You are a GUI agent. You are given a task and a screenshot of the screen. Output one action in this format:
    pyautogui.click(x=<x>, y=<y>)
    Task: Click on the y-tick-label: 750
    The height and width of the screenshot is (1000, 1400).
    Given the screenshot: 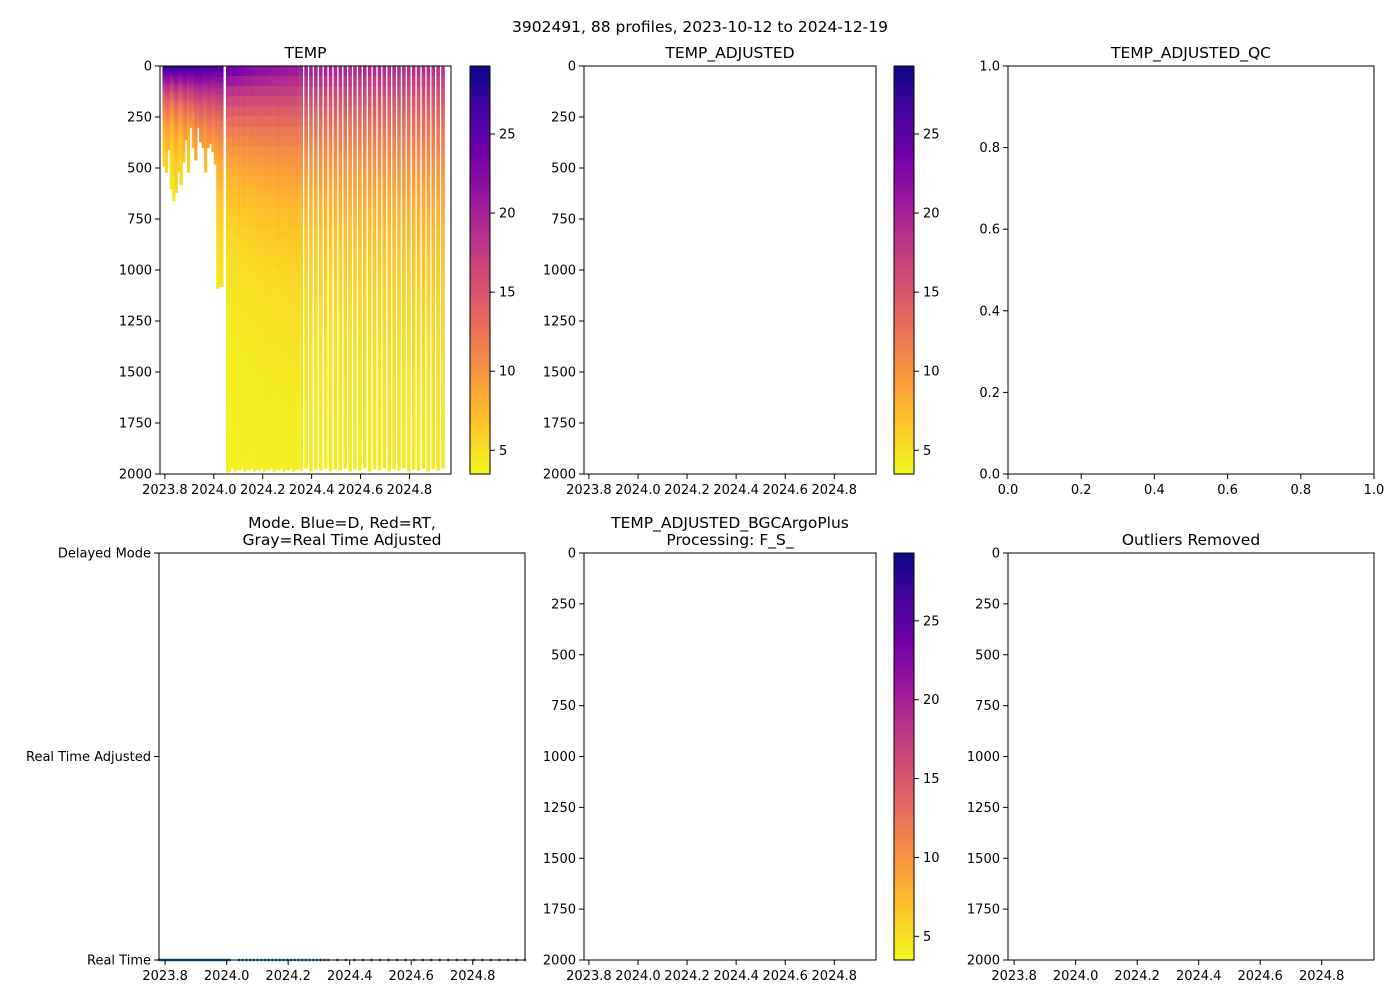 What is the action you would take?
    pyautogui.click(x=563, y=706)
    